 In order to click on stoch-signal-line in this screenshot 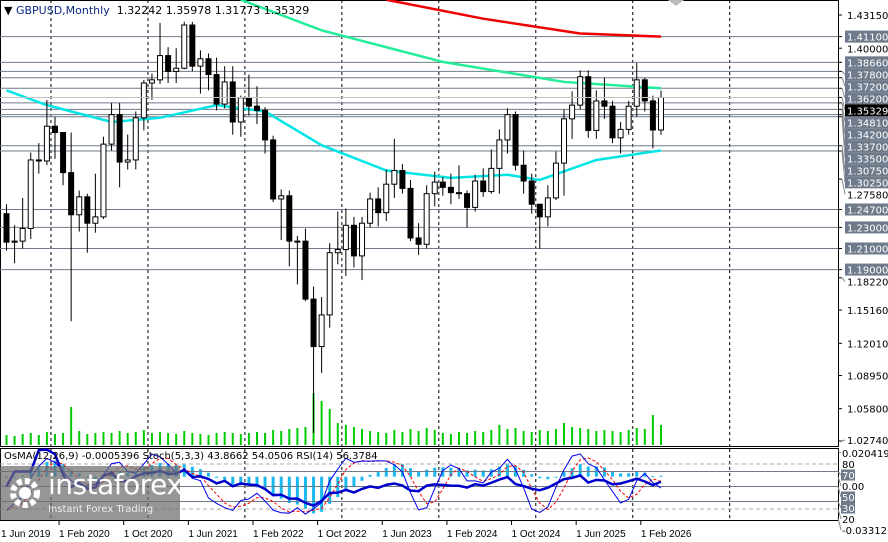, I will do `click(334, 485)`.